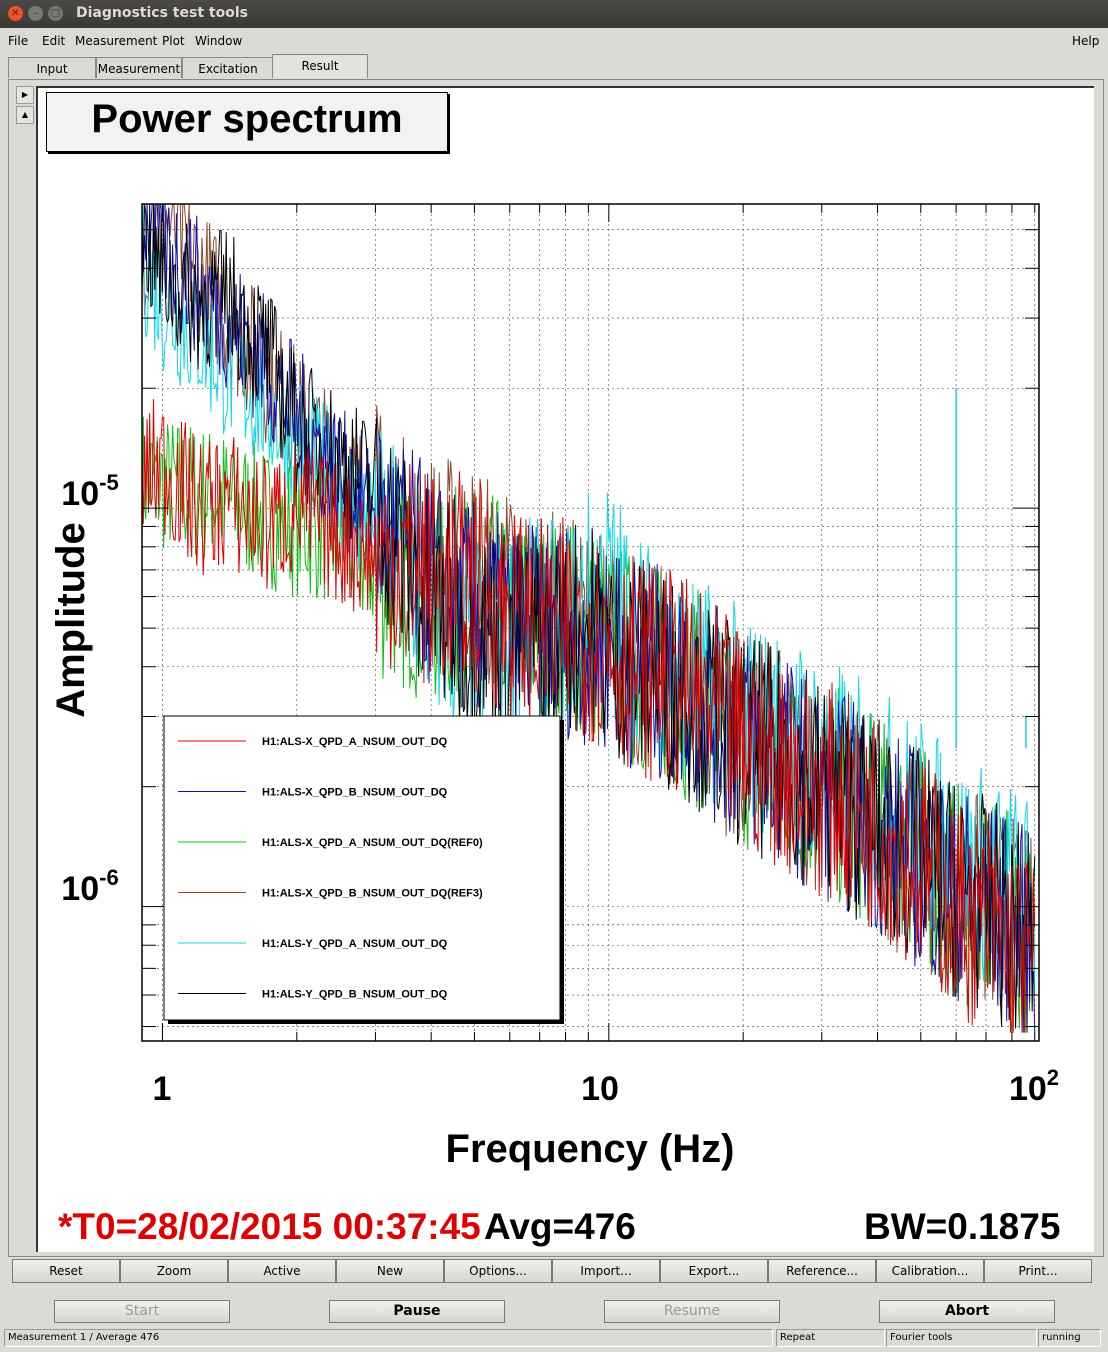 This screenshot has width=1108, height=1352. Describe the element at coordinates (162, 1089) in the screenshot. I see `x-tick-label-1: 1` at that location.